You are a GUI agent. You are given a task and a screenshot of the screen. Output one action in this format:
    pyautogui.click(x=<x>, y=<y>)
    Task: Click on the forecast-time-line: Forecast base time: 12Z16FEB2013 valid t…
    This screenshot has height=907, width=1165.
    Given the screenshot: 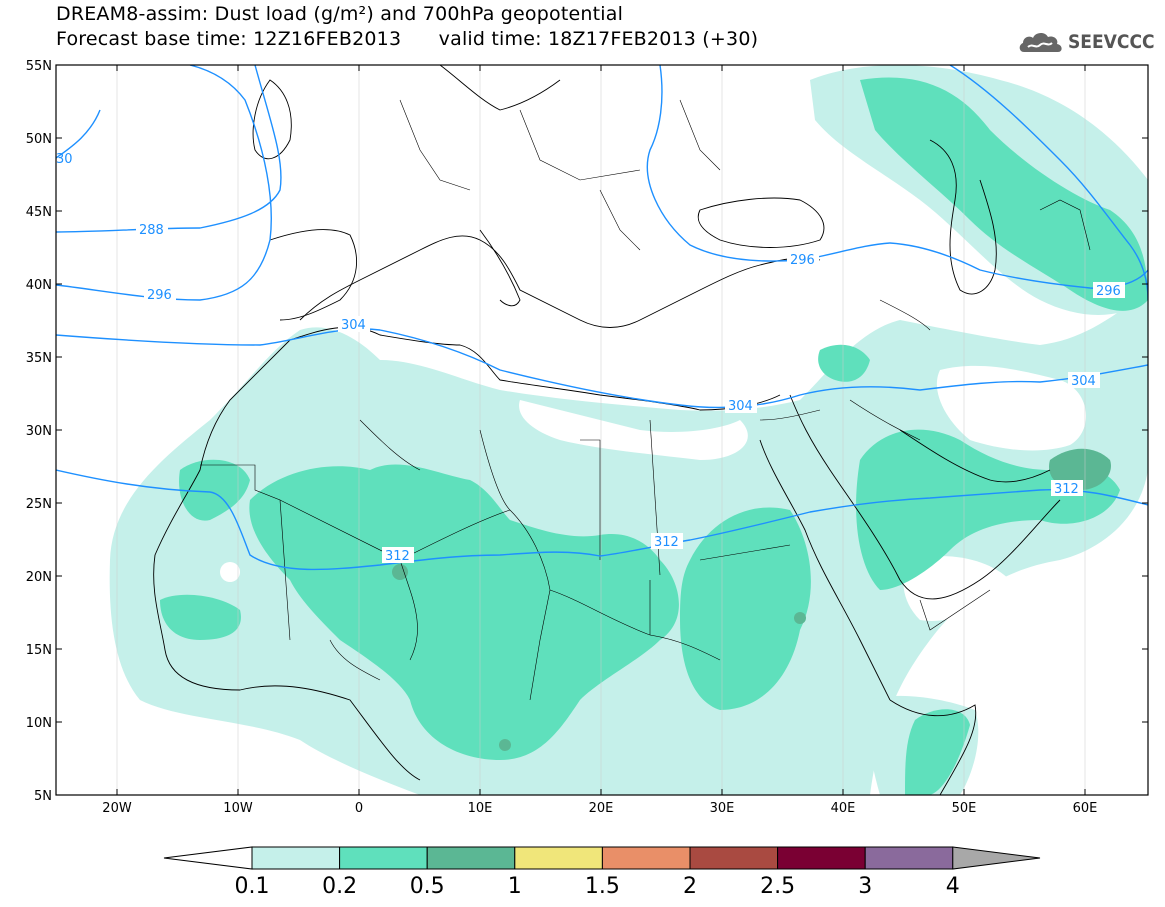 What is the action you would take?
    pyautogui.click(x=407, y=39)
    